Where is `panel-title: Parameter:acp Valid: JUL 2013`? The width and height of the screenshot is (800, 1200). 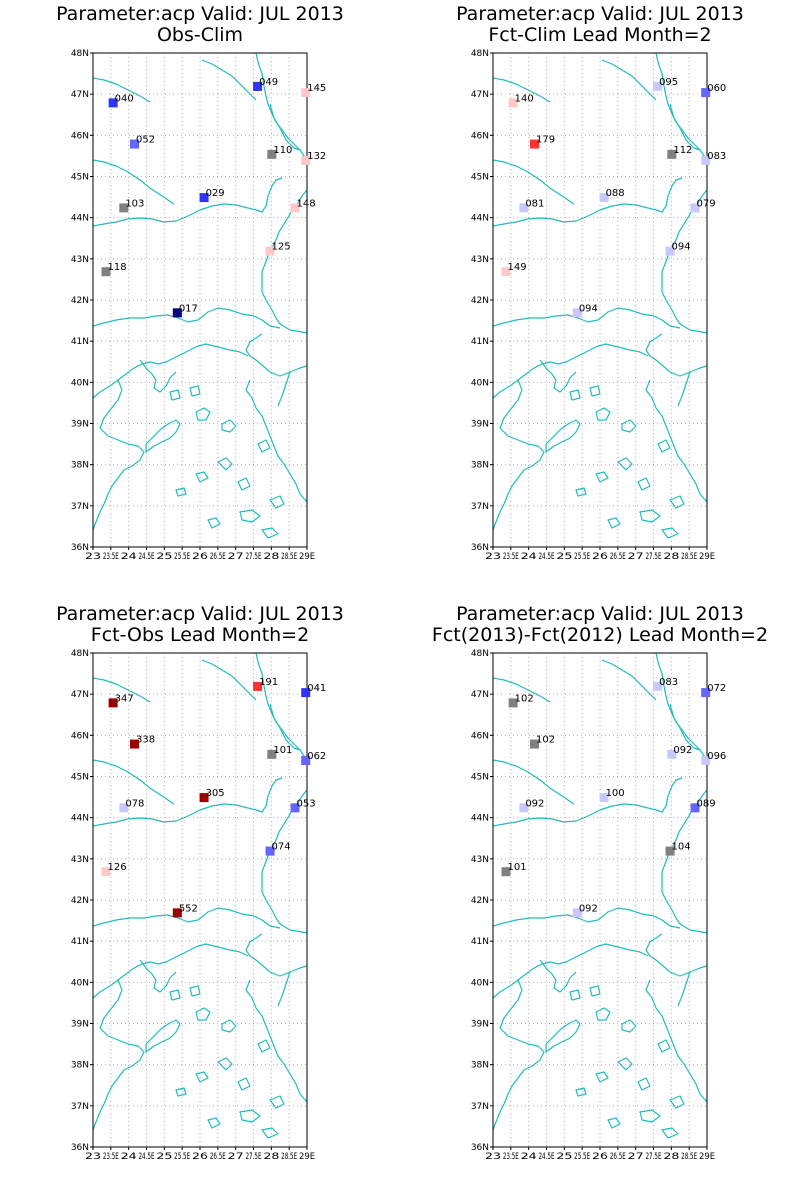
panel-title: Parameter:acp Valid: JUL 2013 is located at coordinates (600, 14).